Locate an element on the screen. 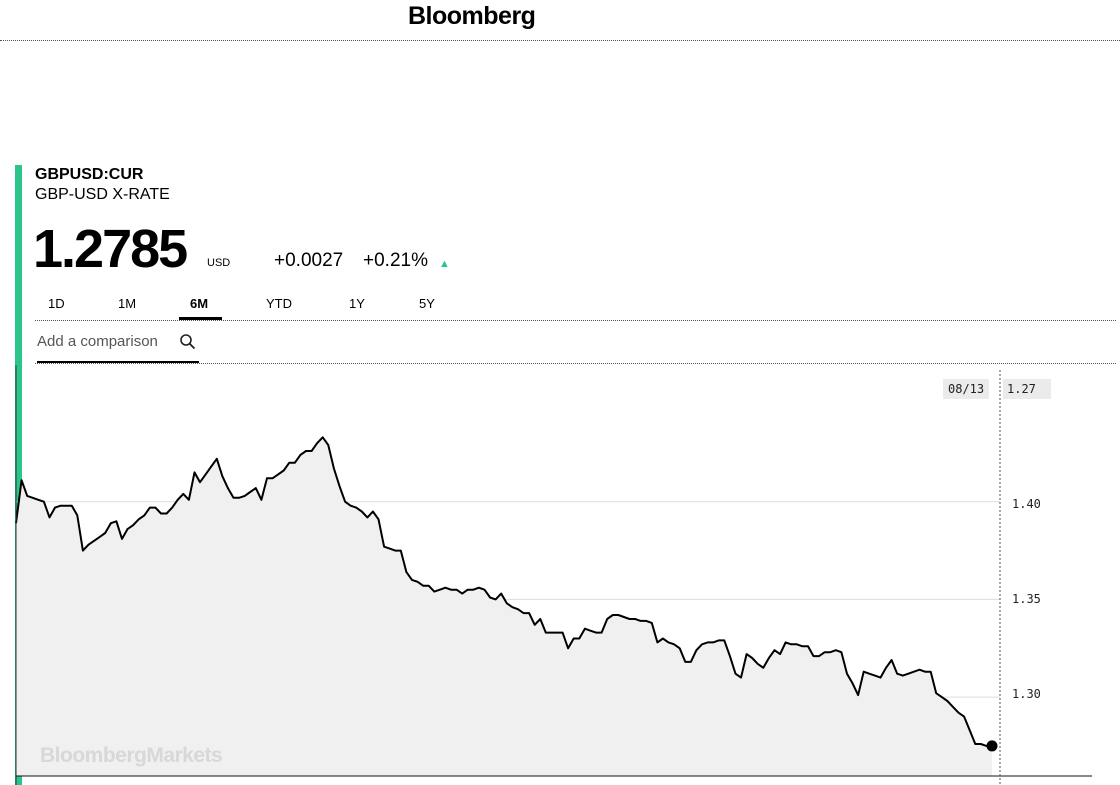 The width and height of the screenshot is (1120, 785). price-change: +0.0027 is located at coordinates (309, 260).